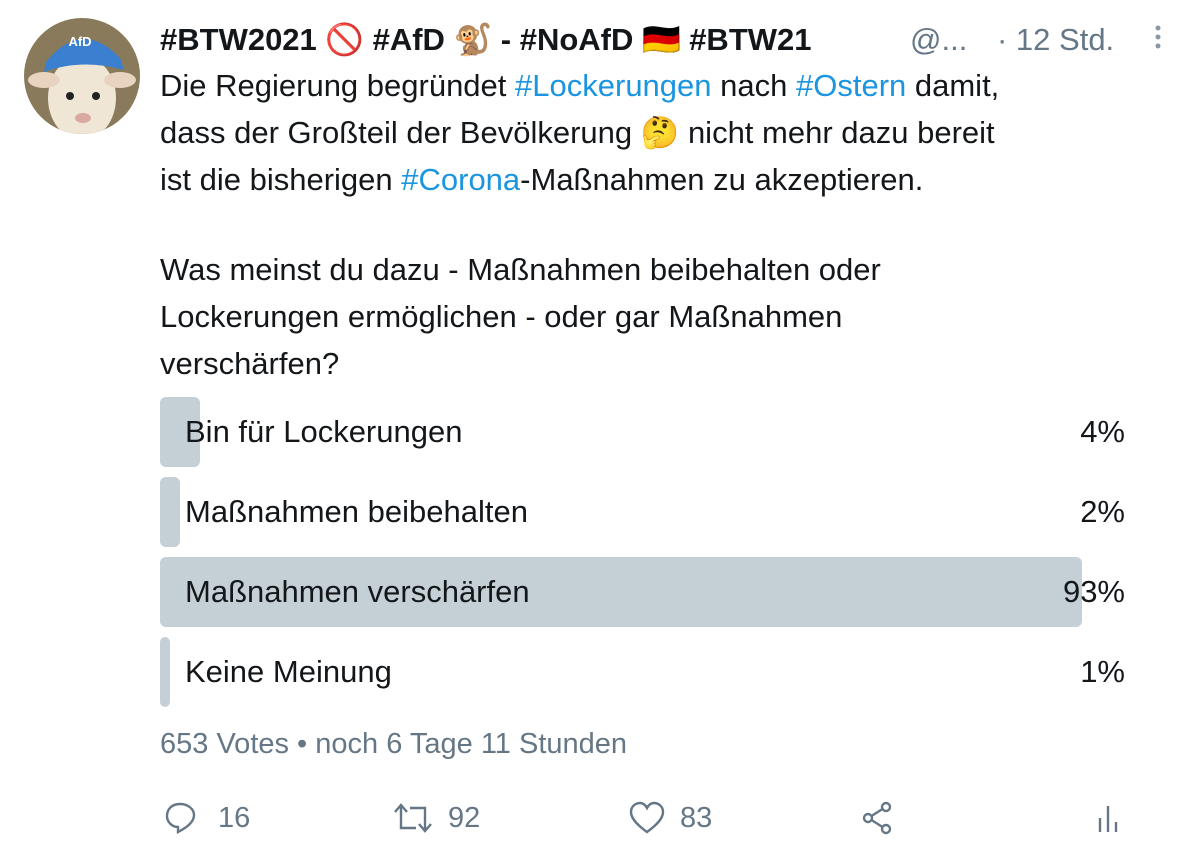  What do you see at coordinates (234, 818) in the screenshot?
I see `reply-count: 16` at bounding box center [234, 818].